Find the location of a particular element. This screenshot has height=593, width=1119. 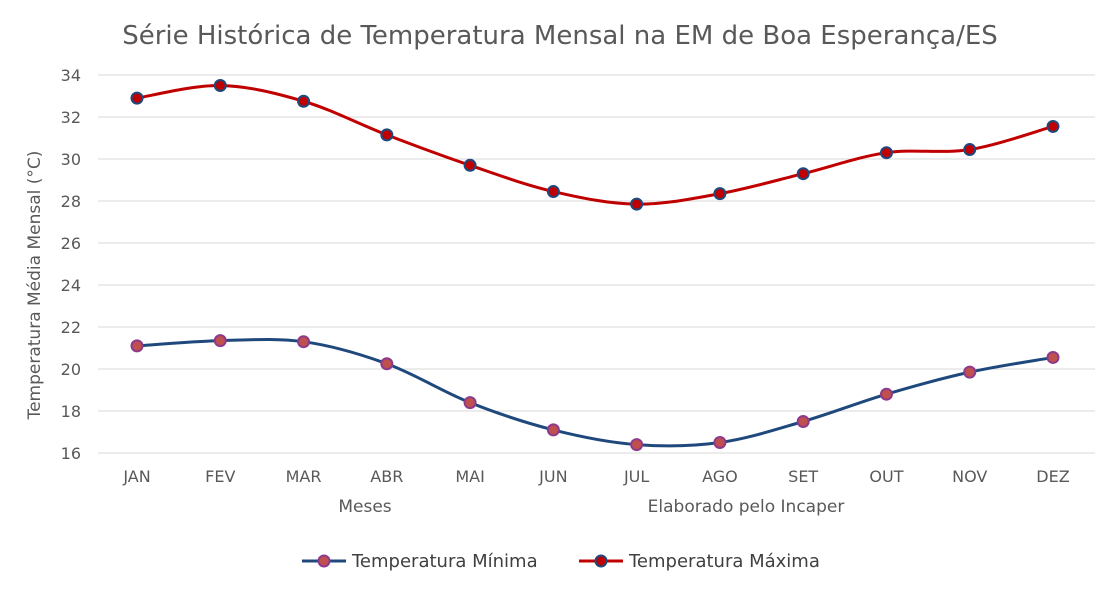

x-tick-label: NOV is located at coordinates (969, 476).